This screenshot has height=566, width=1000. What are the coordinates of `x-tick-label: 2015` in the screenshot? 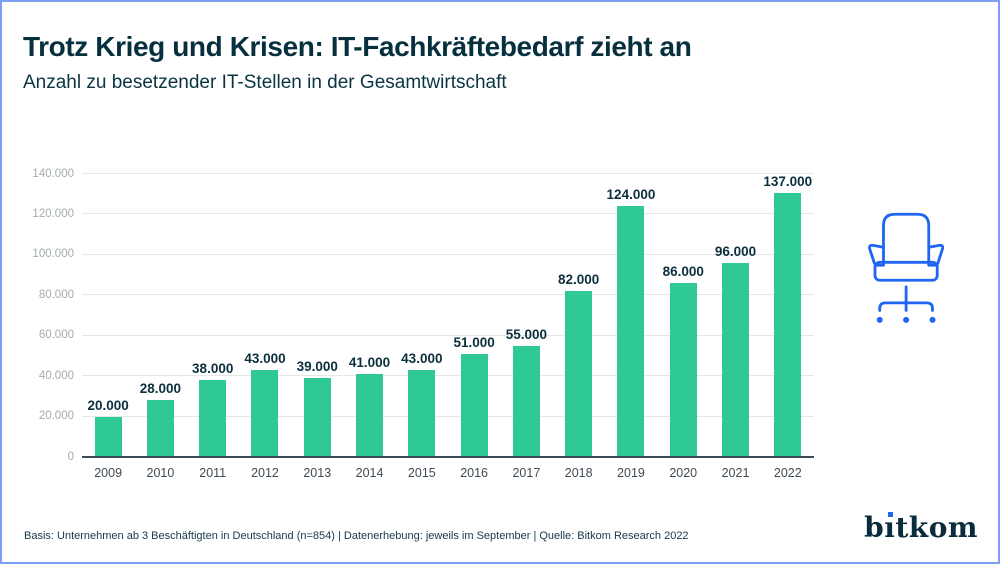 It's located at (421, 473).